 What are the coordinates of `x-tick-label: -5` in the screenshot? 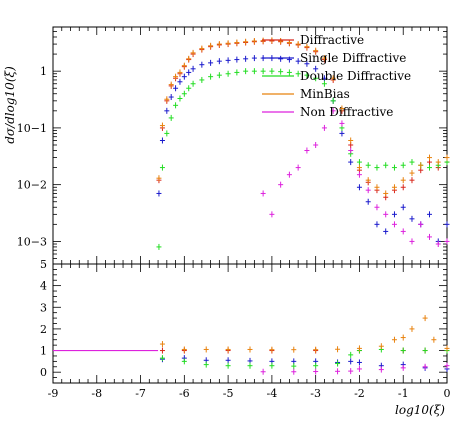 It's located at (228, 393).